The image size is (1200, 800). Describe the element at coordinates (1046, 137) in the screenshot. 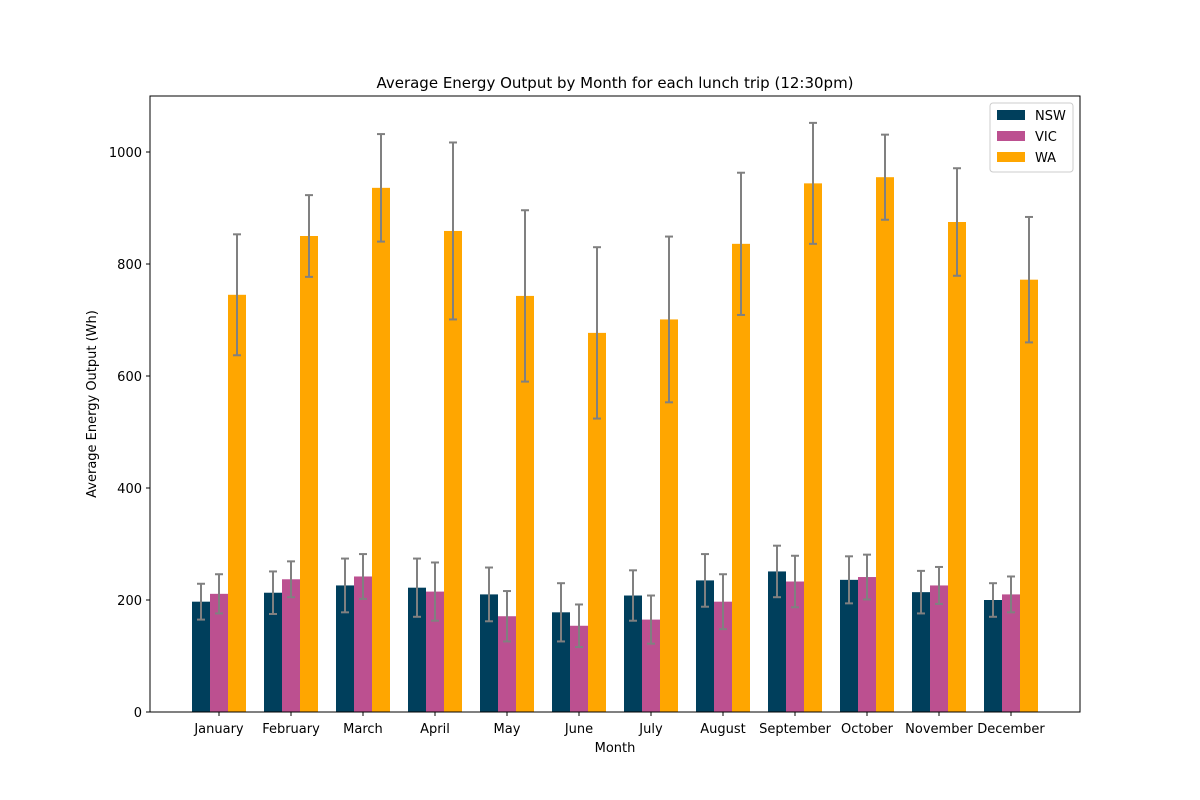

I see `legend-label-vic: VIC` at that location.